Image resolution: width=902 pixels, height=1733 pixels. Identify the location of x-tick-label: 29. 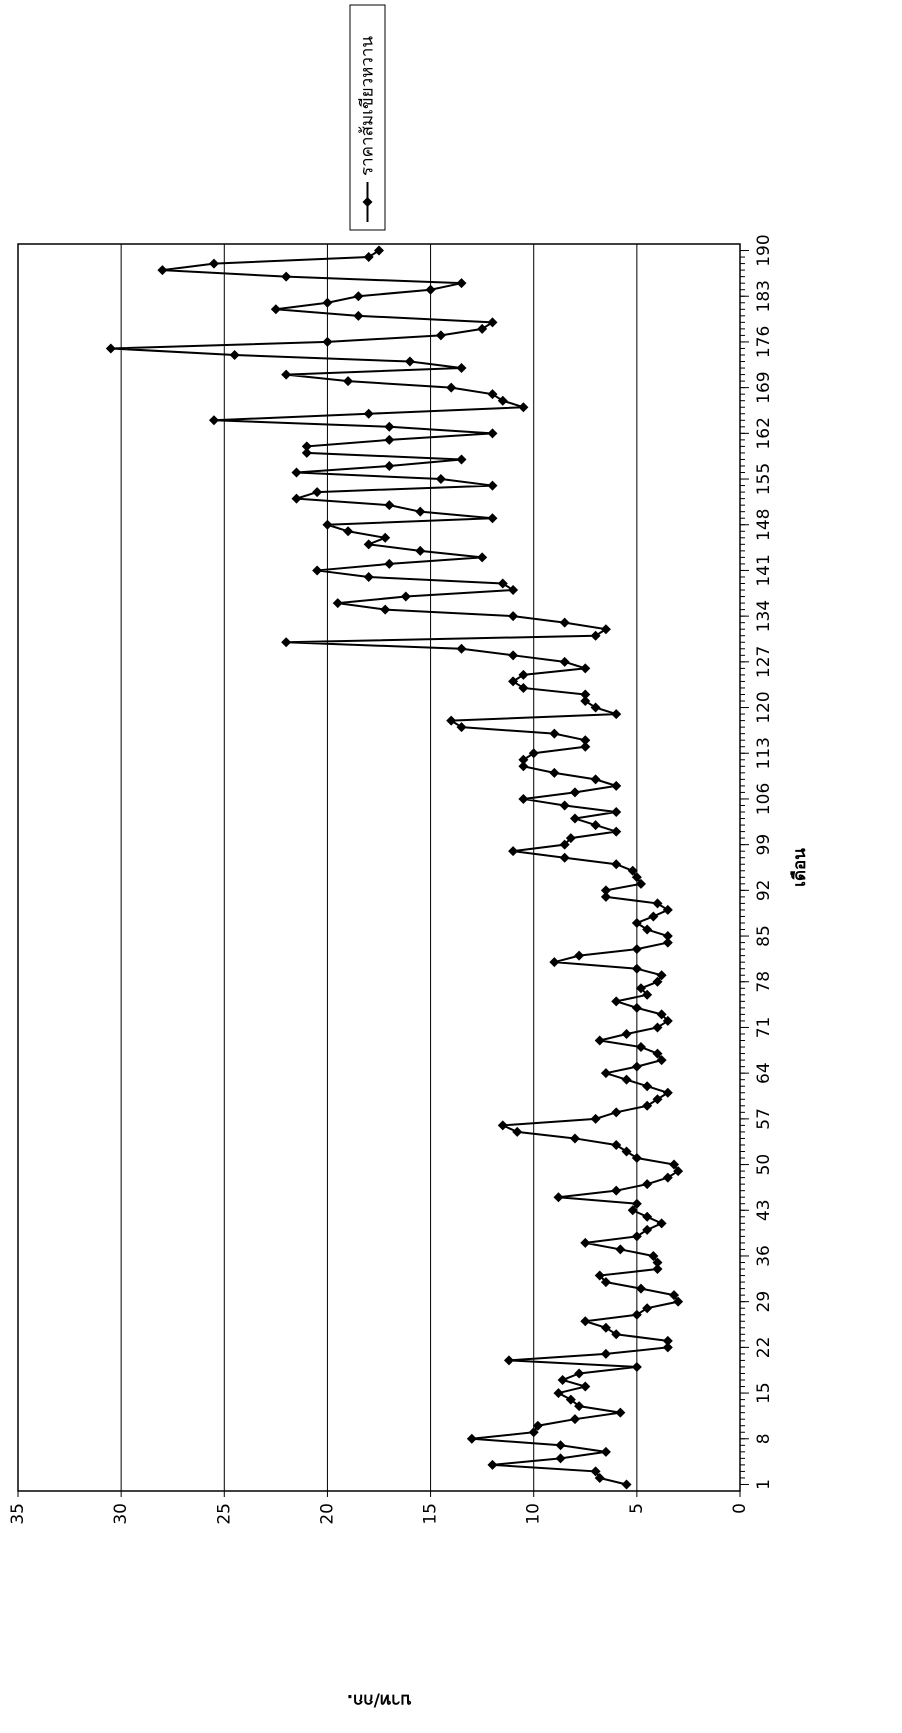
(764, 1302).